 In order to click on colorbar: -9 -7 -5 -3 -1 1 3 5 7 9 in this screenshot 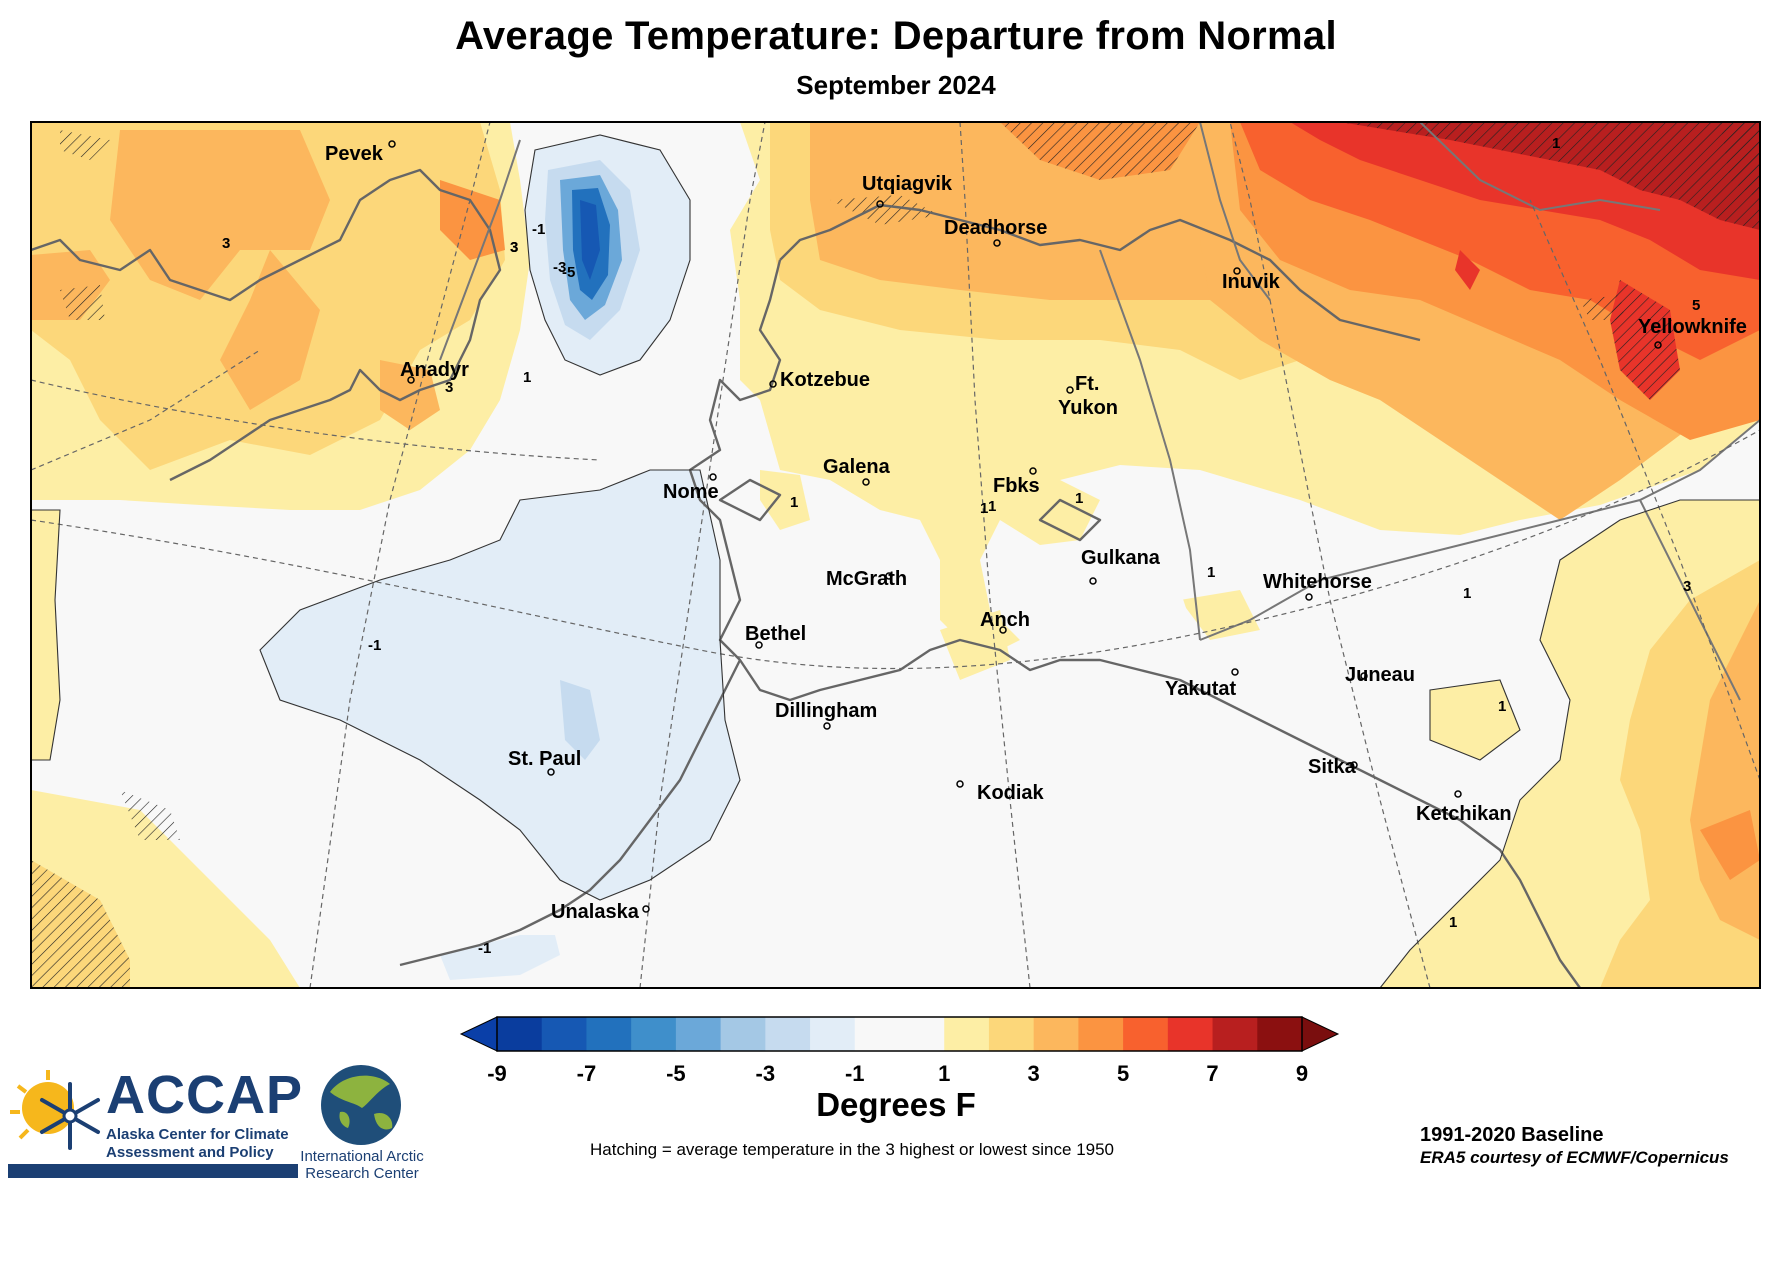, I will do `click(899, 1051)`.